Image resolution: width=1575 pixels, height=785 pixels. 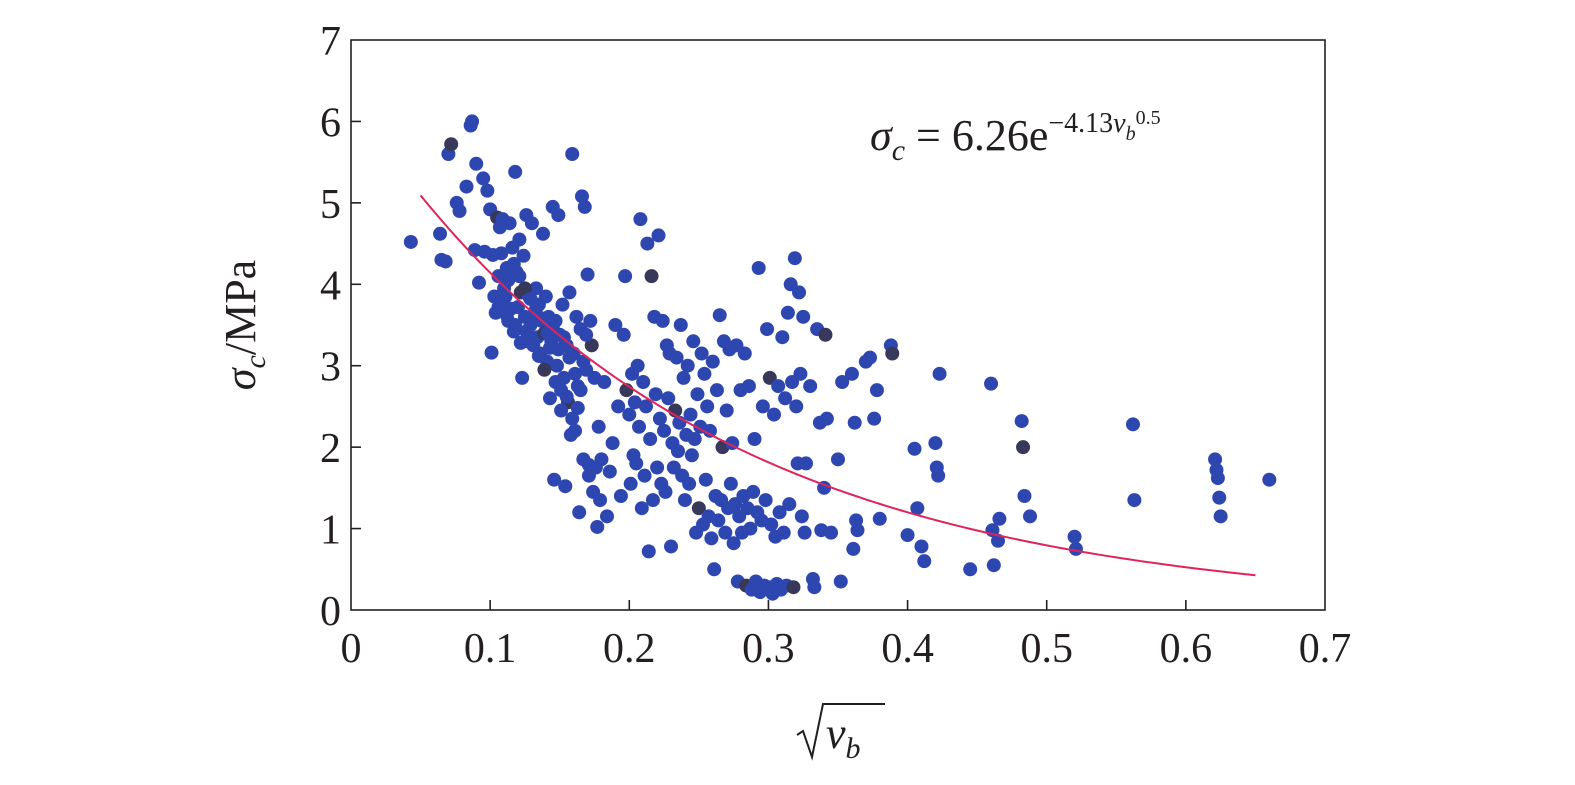 What do you see at coordinates (330, 612) in the screenshot?
I see `y-tick-label: 0` at bounding box center [330, 612].